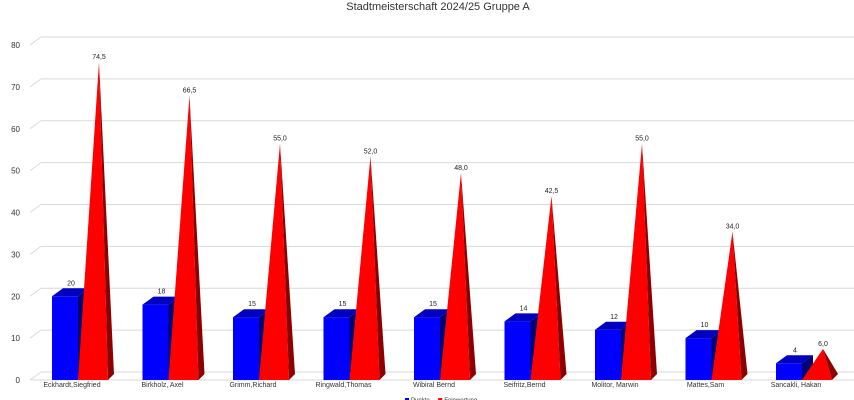  I want to click on data-label-punkte: 14, so click(524, 308).